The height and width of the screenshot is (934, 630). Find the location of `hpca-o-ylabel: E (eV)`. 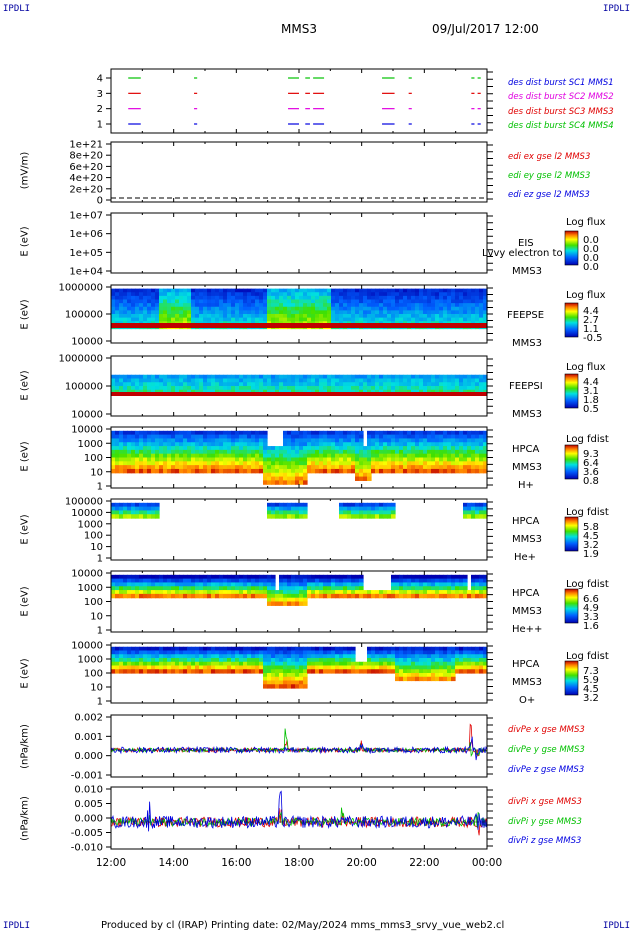

hpca-o-ylabel: E (eV) is located at coordinates (25, 673).